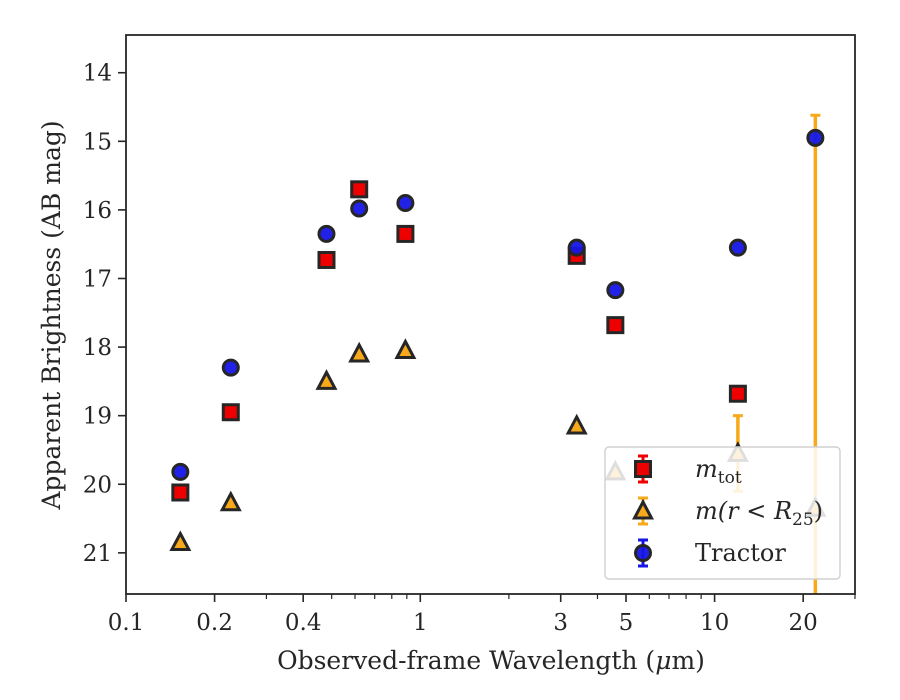 Image resolution: width=900 pixels, height=700 pixels. Describe the element at coordinates (491, 660) in the screenshot. I see `x-axis-label: Observed-frame Wavelength (μm)` at that location.